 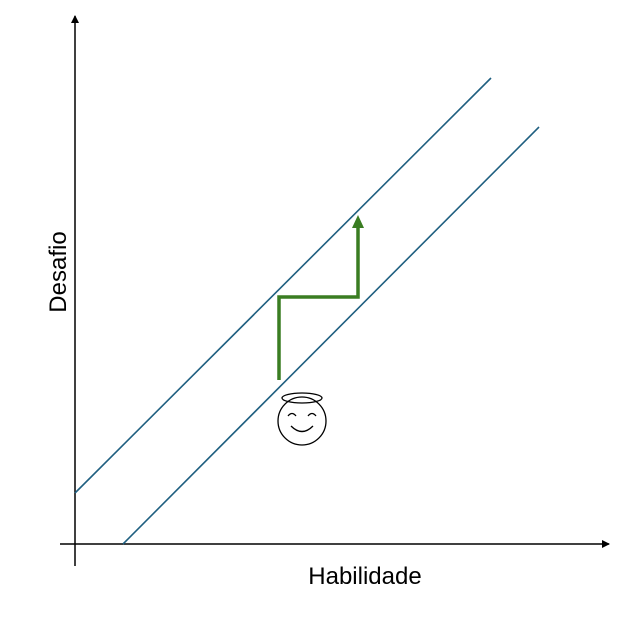 What do you see at coordinates (364, 576) in the screenshot?
I see `x-axis-label: Habilidade` at bounding box center [364, 576].